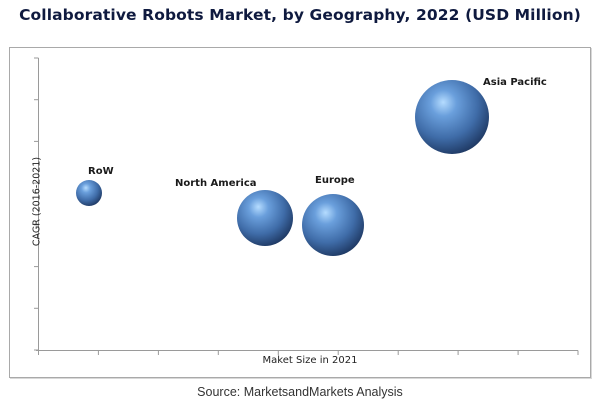  I want to click on bubble-label-asia-pacific: Asia Pacific, so click(515, 82).